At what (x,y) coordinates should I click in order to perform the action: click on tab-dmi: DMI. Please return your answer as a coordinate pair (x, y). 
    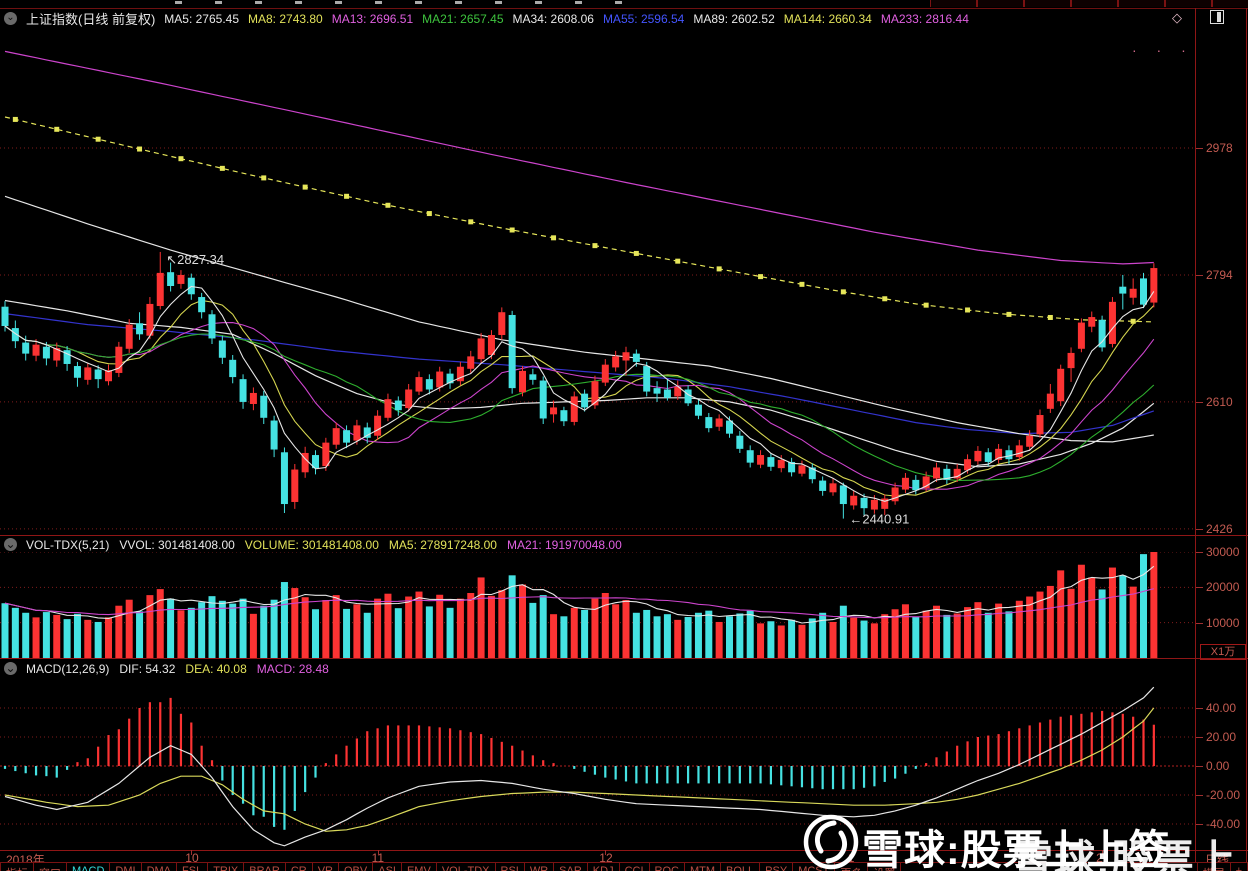
    Looking at the image, I should click on (126, 866).